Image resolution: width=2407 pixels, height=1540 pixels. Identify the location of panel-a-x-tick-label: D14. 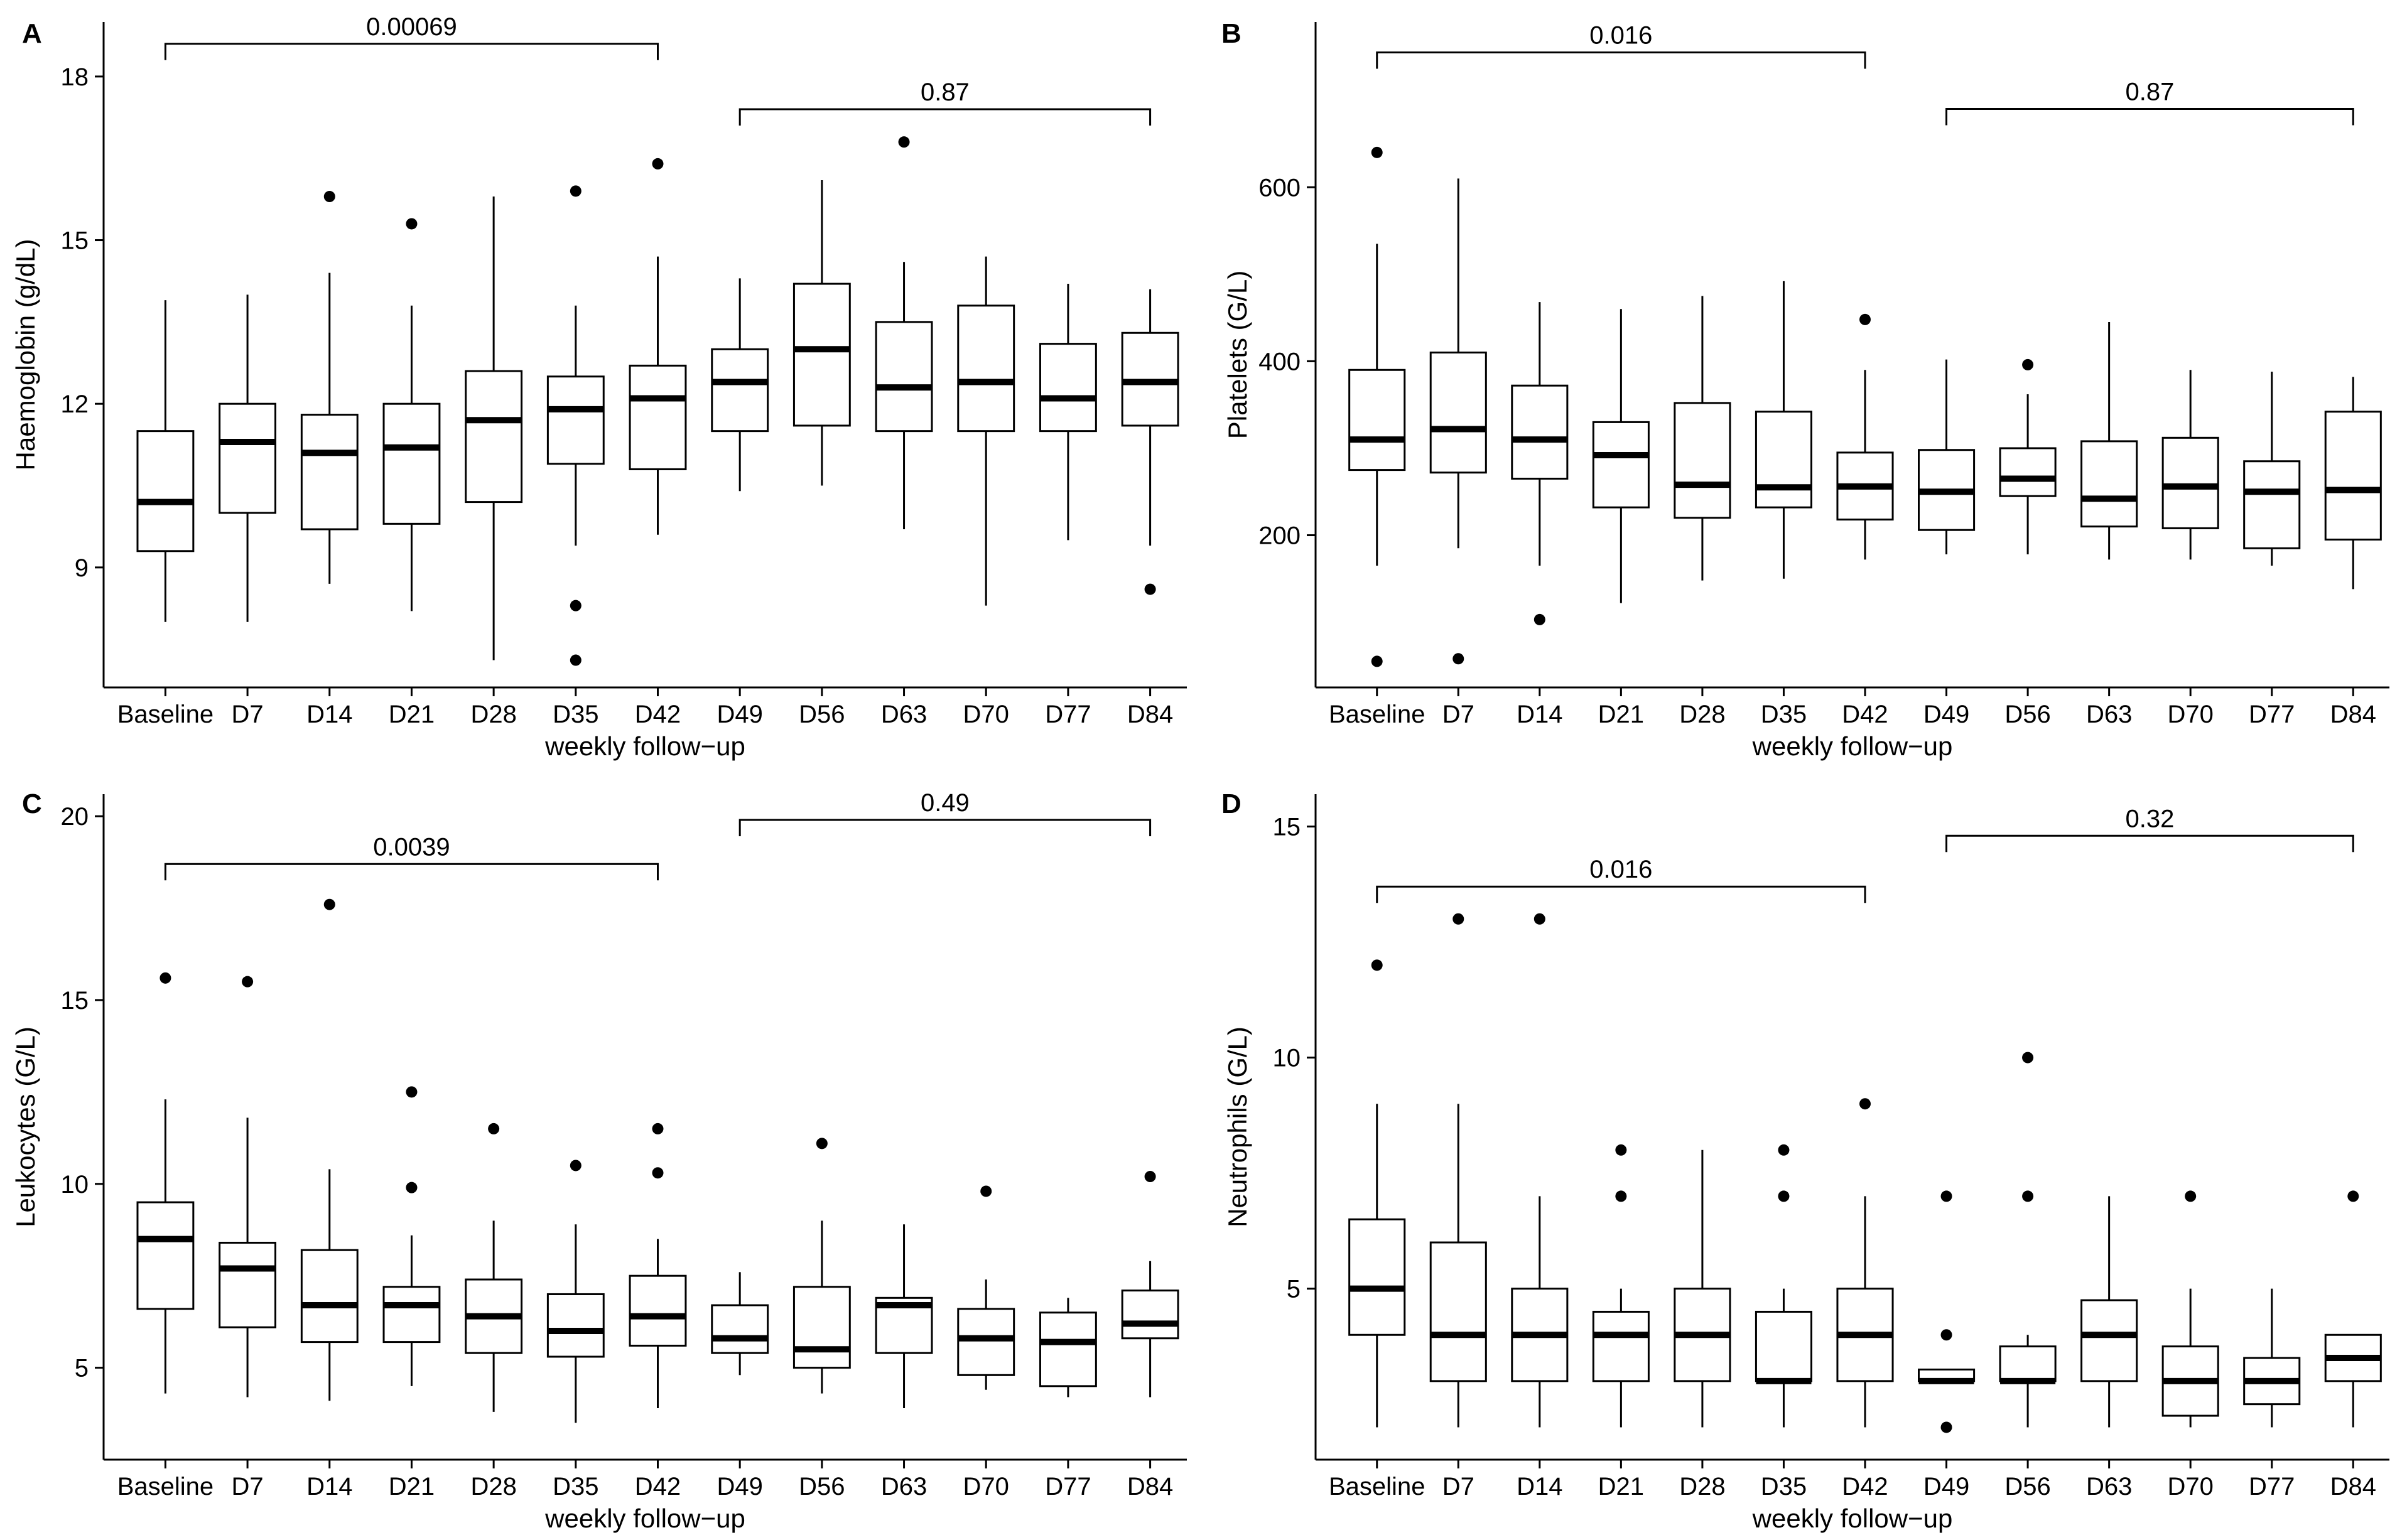
(329, 714).